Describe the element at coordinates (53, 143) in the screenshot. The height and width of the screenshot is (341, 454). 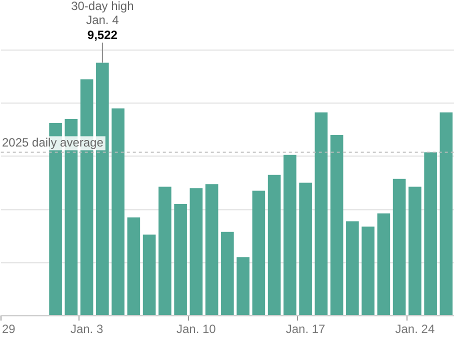
I see `ref-line-label: 2025 daily average` at that location.